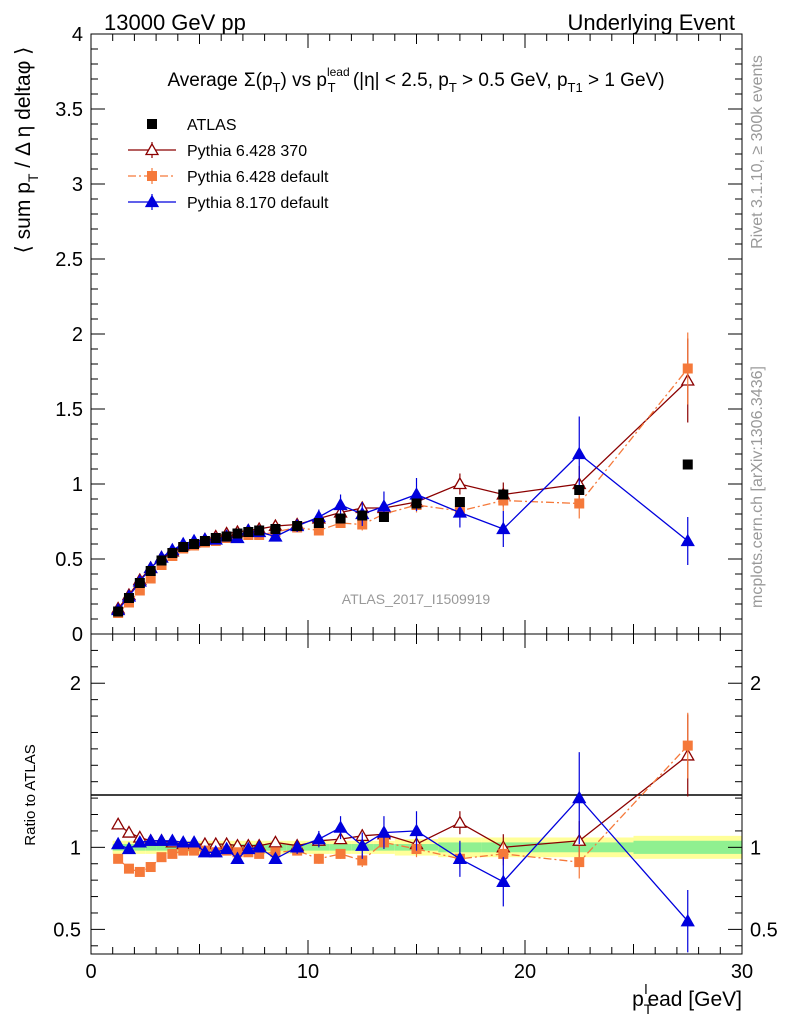 The height and width of the screenshot is (1024, 786). What do you see at coordinates (69, 560) in the screenshot?
I see `y-tick-label: 0.5` at bounding box center [69, 560].